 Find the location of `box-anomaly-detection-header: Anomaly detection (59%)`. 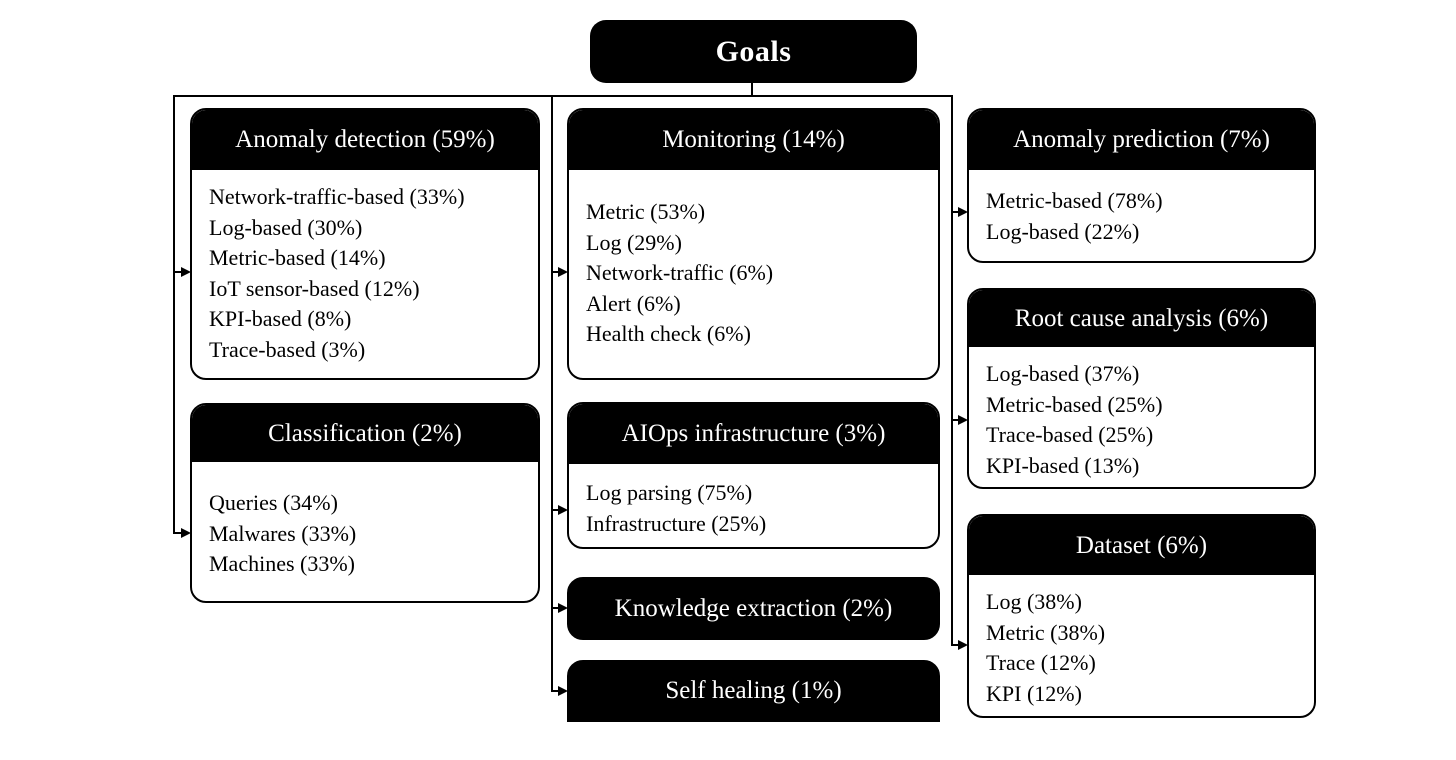

box-anomaly-detection-header: Anomaly detection (59%) is located at coordinates (365, 140).